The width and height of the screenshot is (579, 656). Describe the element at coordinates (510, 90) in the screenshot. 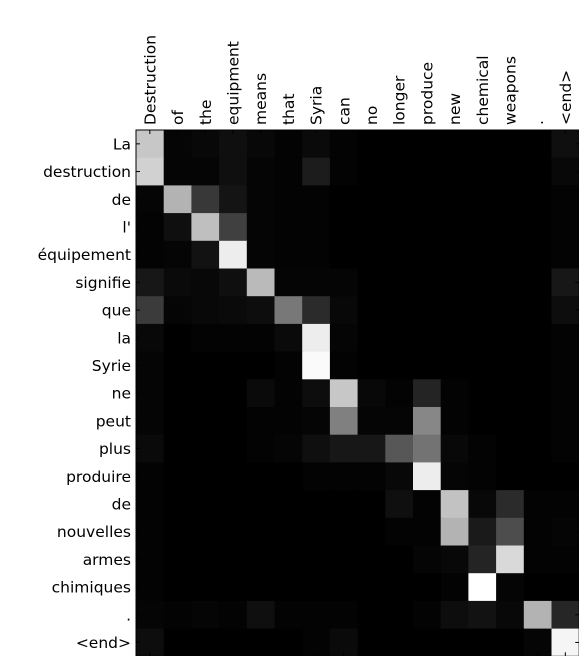

I see `x-tick-label: weapons` at that location.